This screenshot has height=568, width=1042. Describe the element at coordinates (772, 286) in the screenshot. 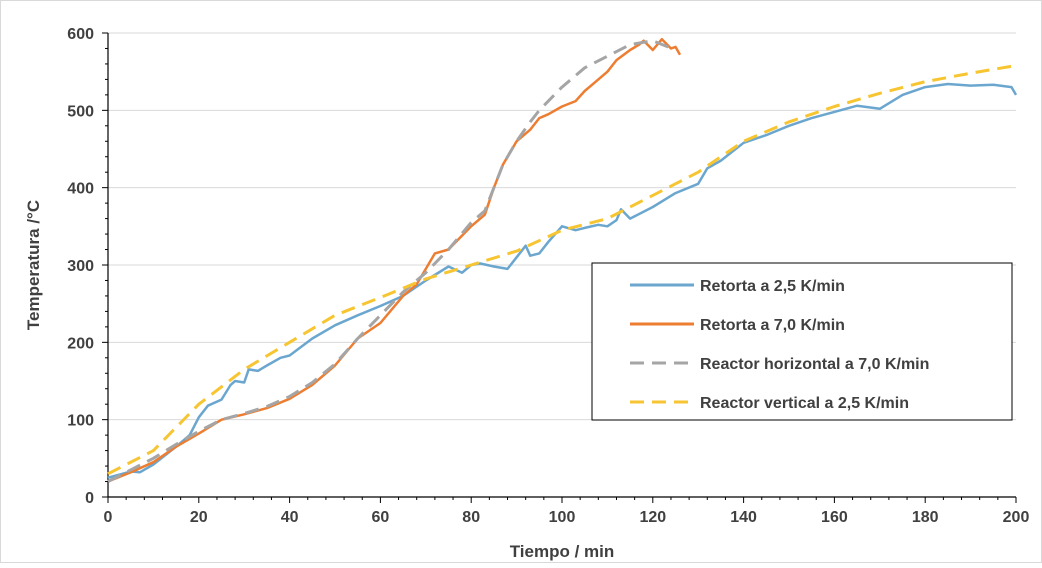

I see `legend-label: Retorta a 2,5 K/min` at that location.